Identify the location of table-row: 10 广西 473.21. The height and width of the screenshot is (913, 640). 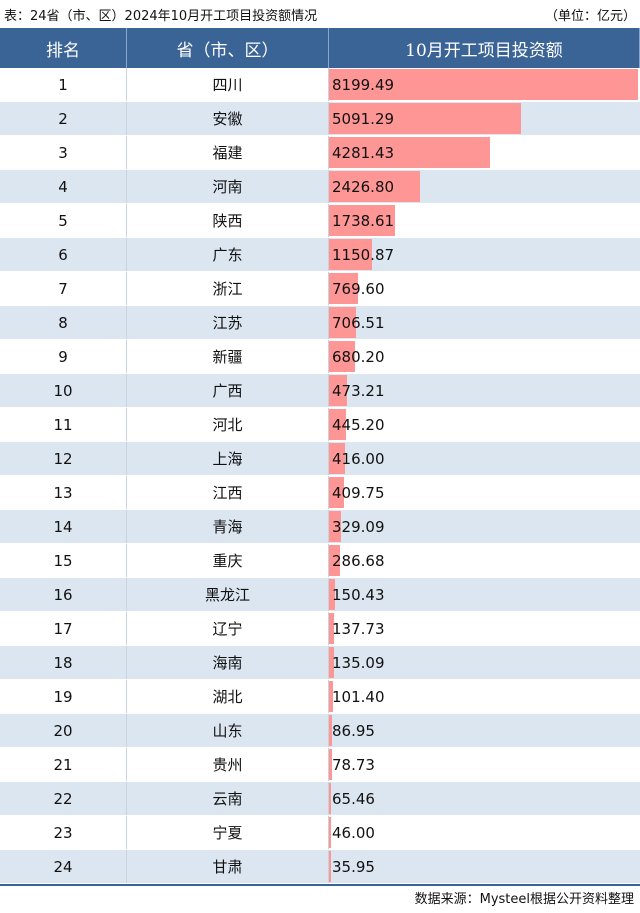
(320, 391).